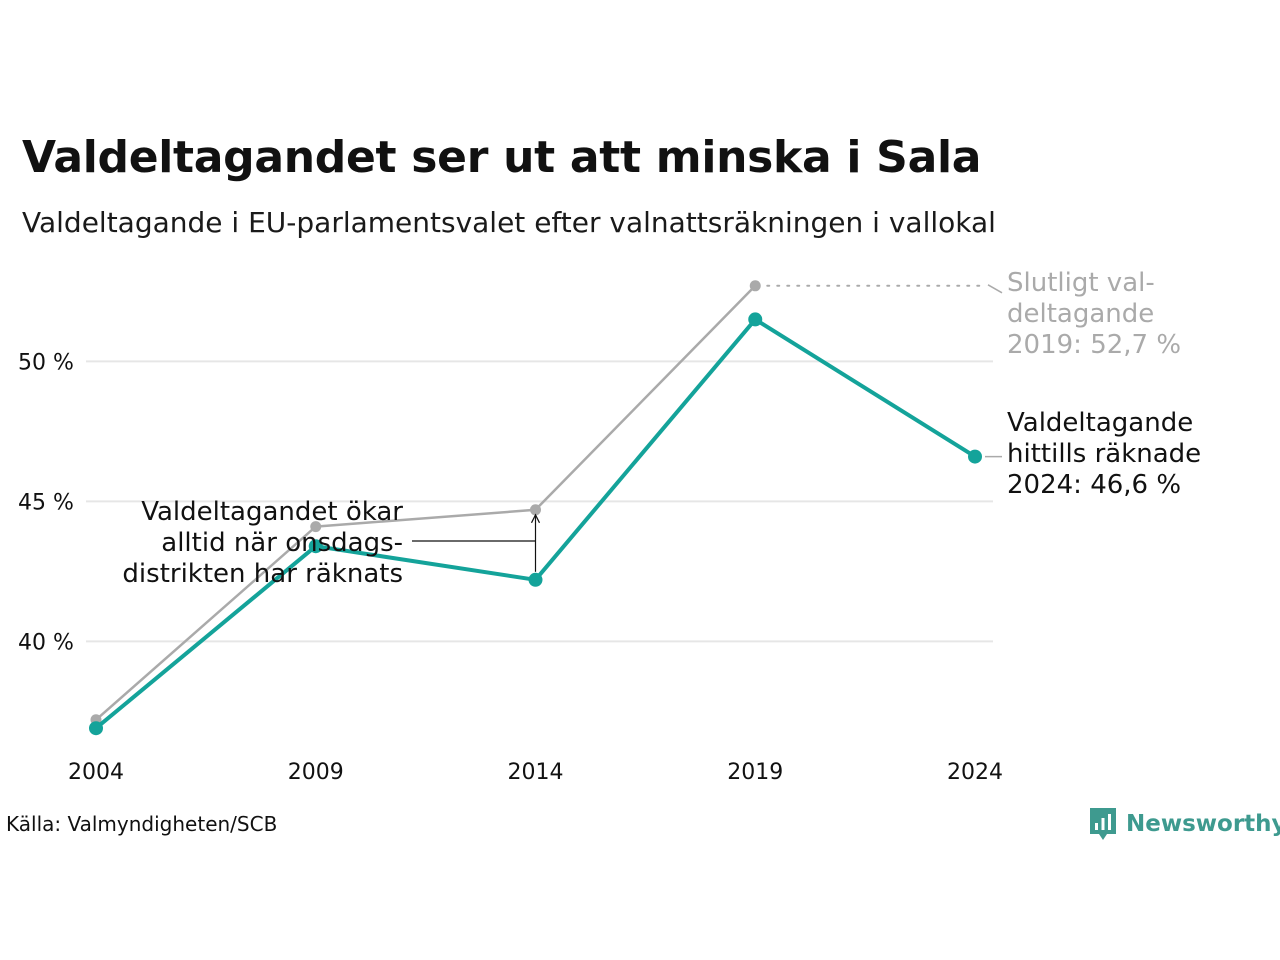  I want to click on chart-title: Valdeltagandet ser ut att minska i Sala, so click(502, 157).